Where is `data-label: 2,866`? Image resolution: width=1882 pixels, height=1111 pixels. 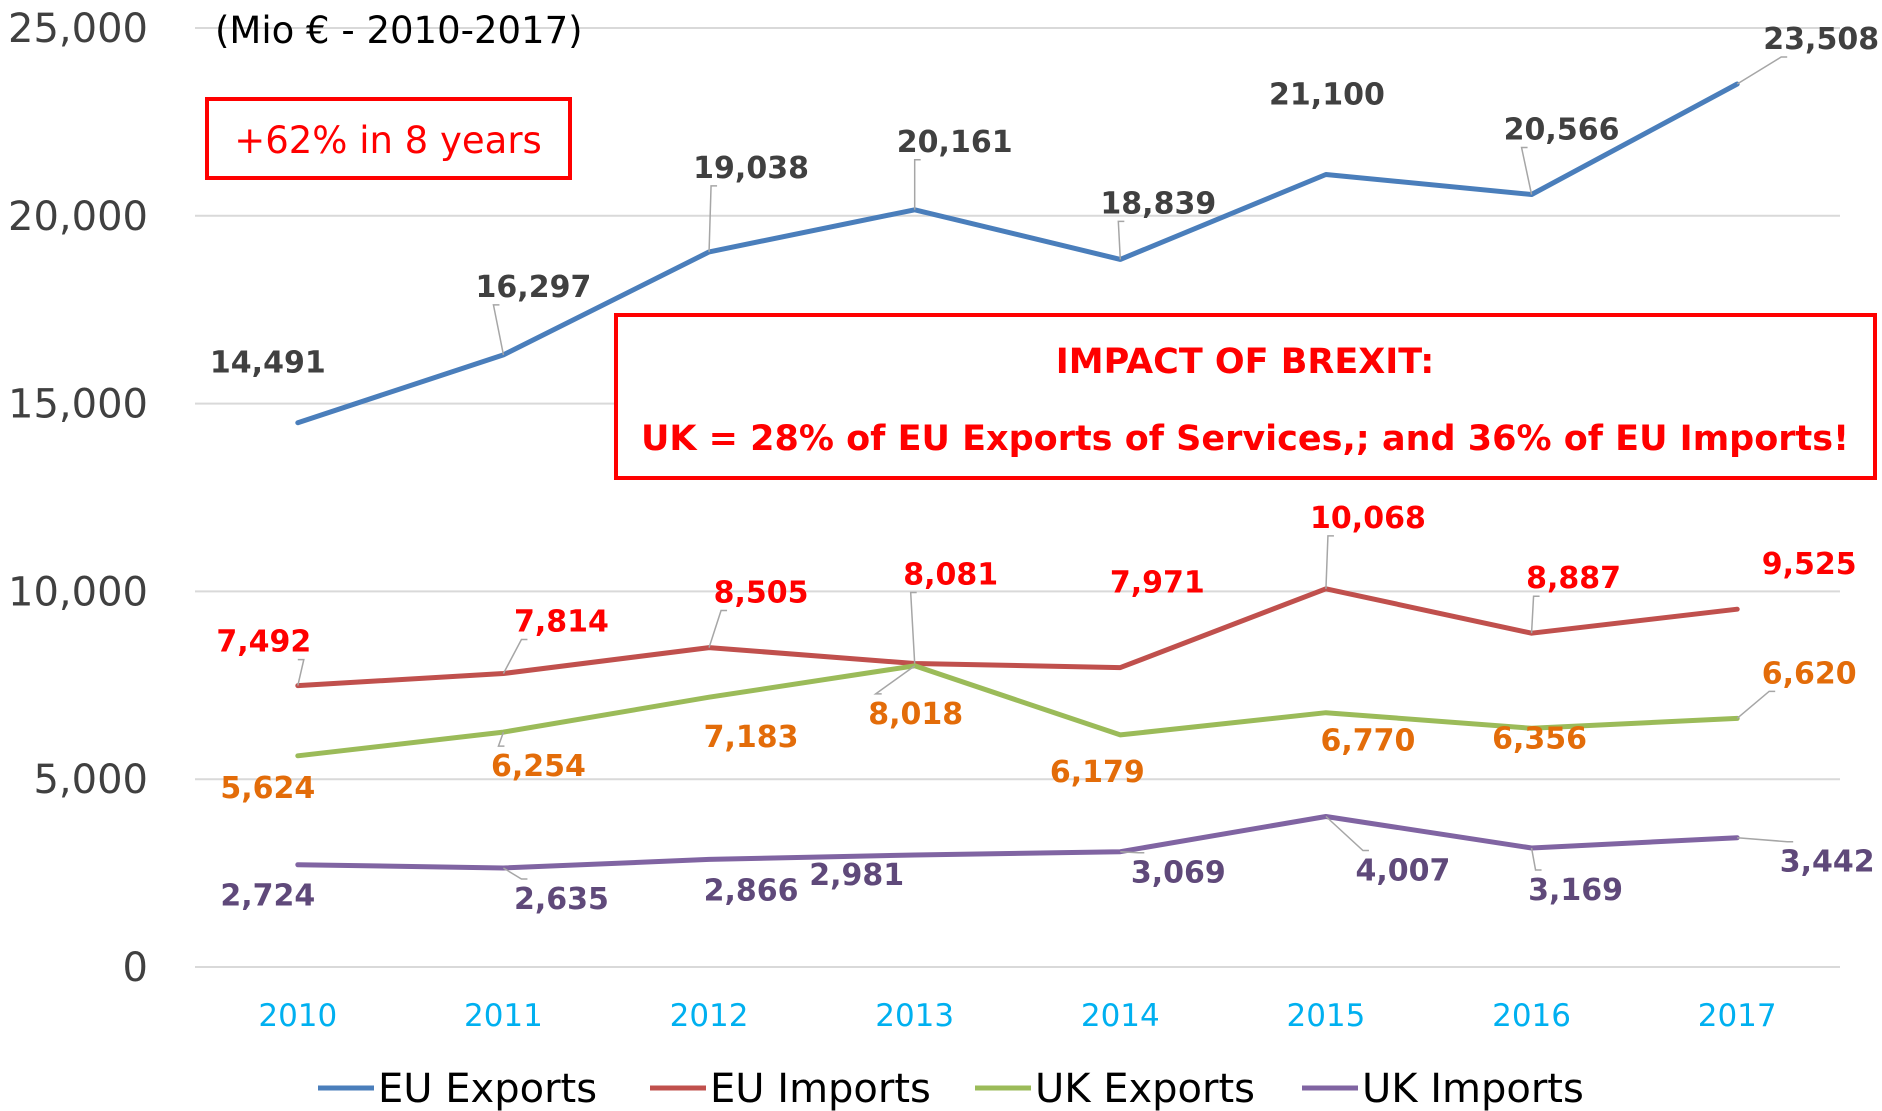 data-label: 2,866 is located at coordinates (751, 890).